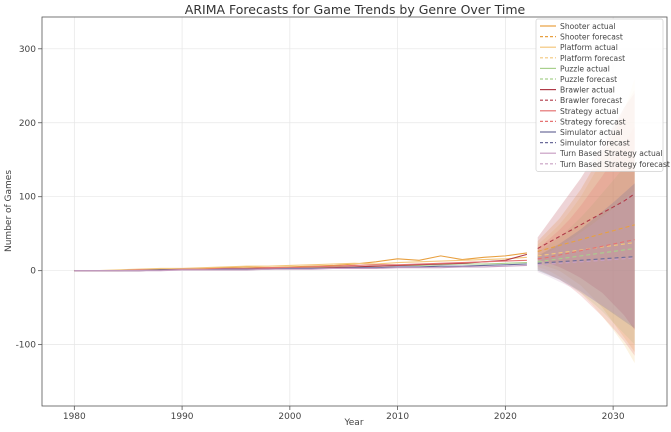 This screenshot has height=432, width=671. What do you see at coordinates (591, 100) in the screenshot?
I see `legend-label: Brawler forecast` at bounding box center [591, 100].